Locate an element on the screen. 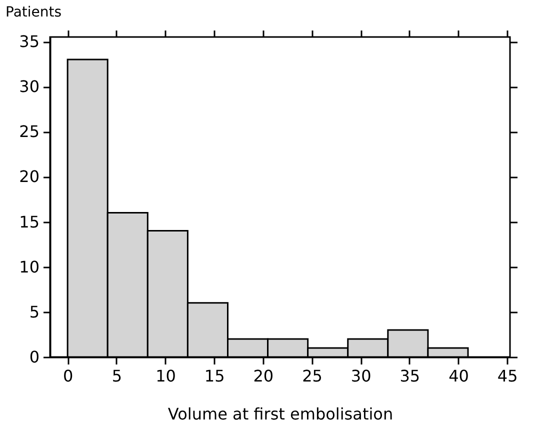  x-tick-label: 30 is located at coordinates (361, 376).